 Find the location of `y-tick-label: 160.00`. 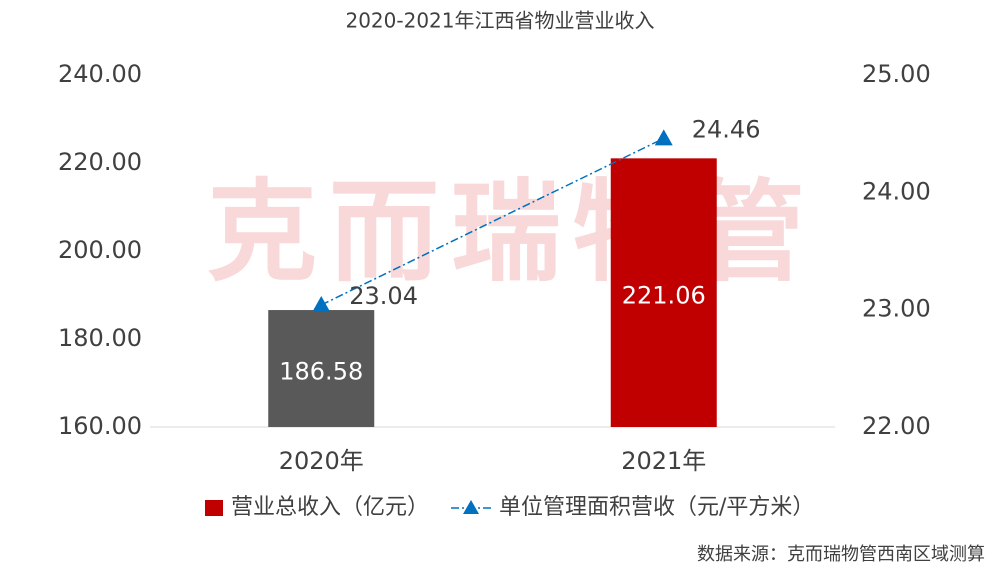

y-tick-label: 160.00 is located at coordinates (100, 426).